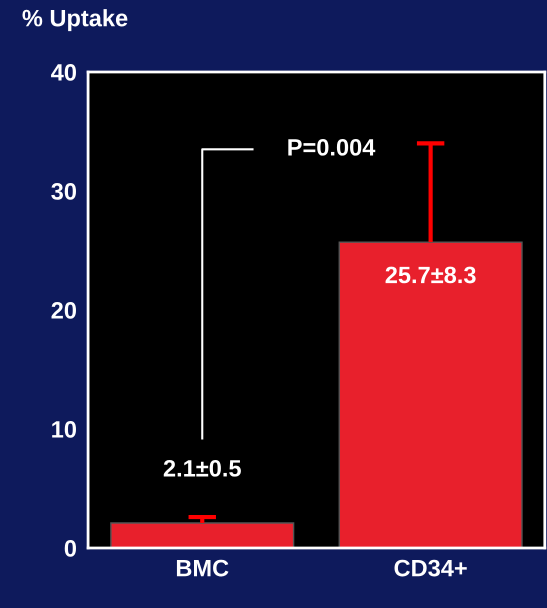  What do you see at coordinates (202, 568) in the screenshot?
I see `x-tick-label: BMC` at bounding box center [202, 568].